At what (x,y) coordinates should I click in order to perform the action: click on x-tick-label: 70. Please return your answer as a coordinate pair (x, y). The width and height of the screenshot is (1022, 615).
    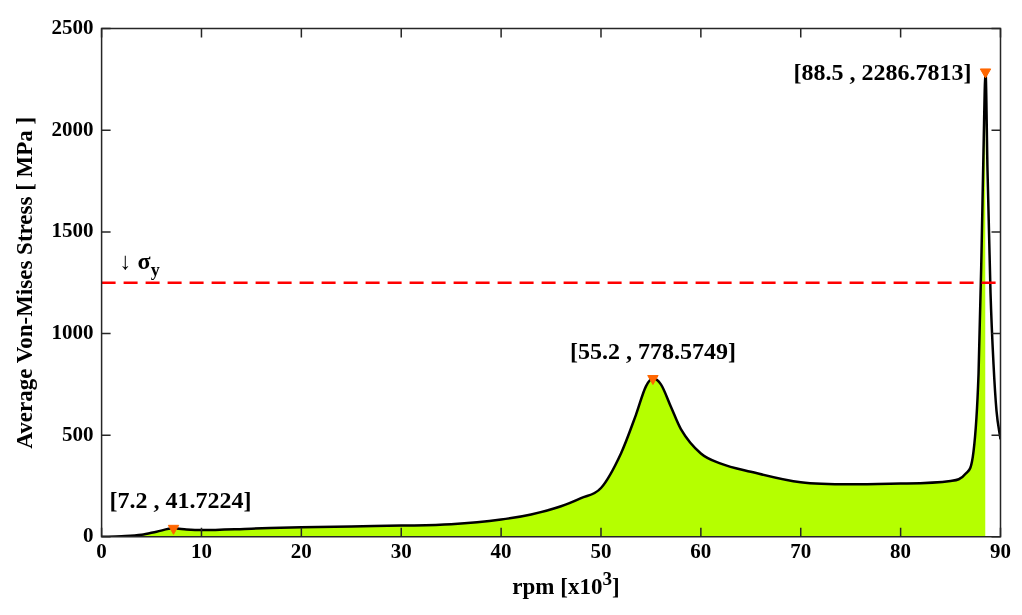
    Looking at the image, I should click on (801, 550).